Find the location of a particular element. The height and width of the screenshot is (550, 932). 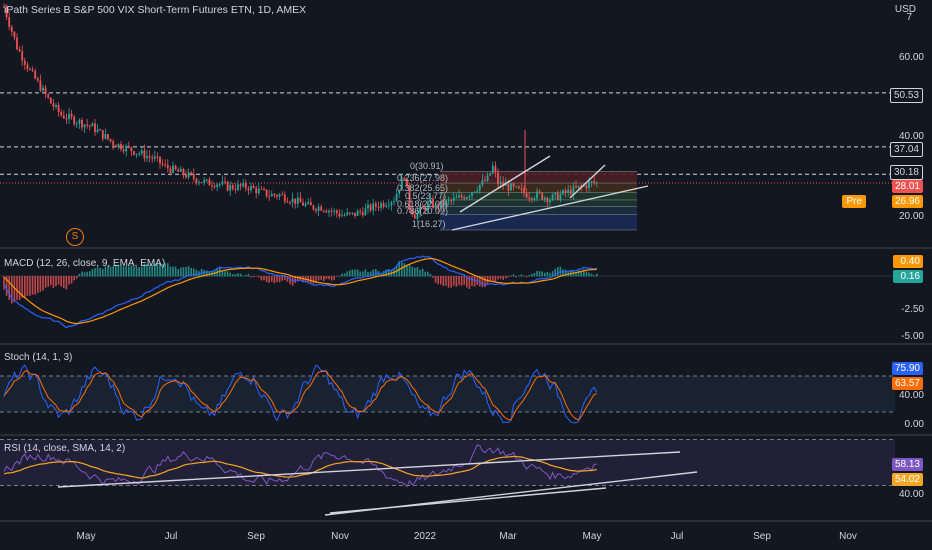

rsi-tick-40: 40.00 is located at coordinates (911, 494).